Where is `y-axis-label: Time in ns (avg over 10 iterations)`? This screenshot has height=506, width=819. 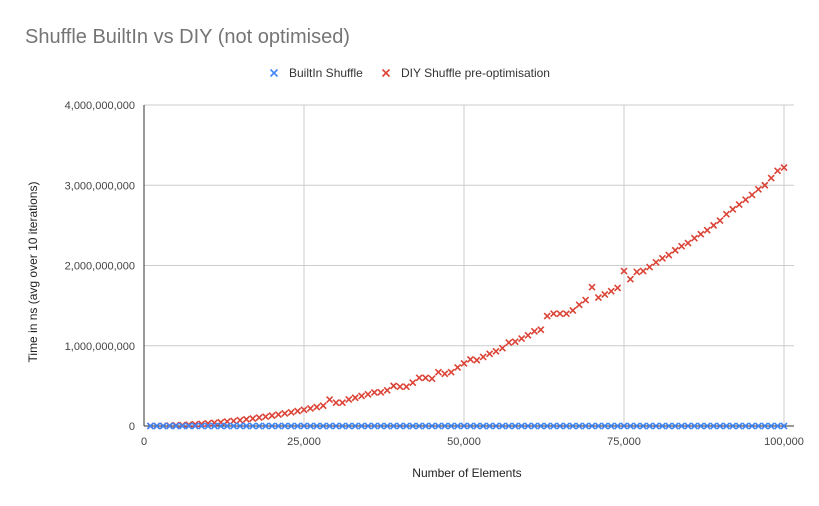
y-axis-label: Time in ns (avg over 10 iterations) is located at coordinates (33, 272).